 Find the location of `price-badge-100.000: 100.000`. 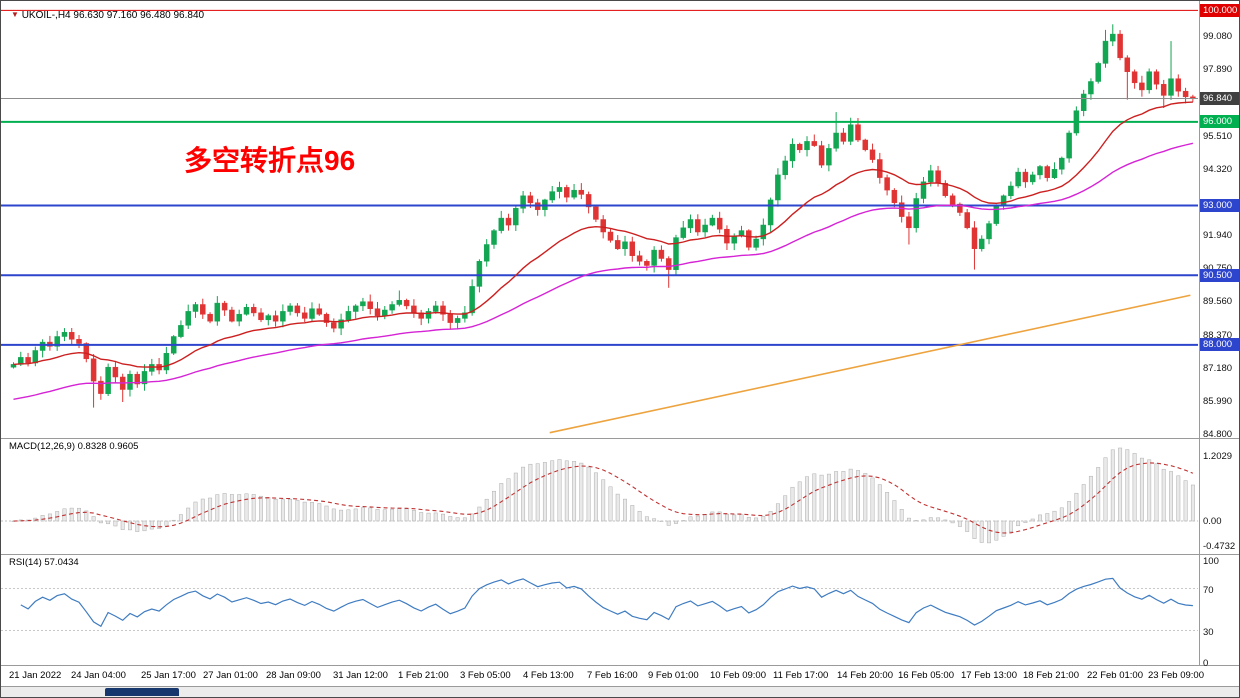

price-badge-100.000: 100.000 is located at coordinates (1219, 10).